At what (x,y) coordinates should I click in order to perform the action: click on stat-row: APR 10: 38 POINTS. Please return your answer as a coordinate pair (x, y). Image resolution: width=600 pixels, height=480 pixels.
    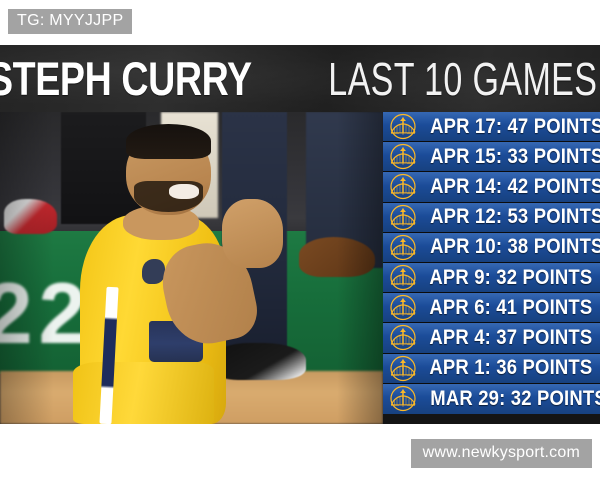
    Looking at the image, I should click on (491, 247).